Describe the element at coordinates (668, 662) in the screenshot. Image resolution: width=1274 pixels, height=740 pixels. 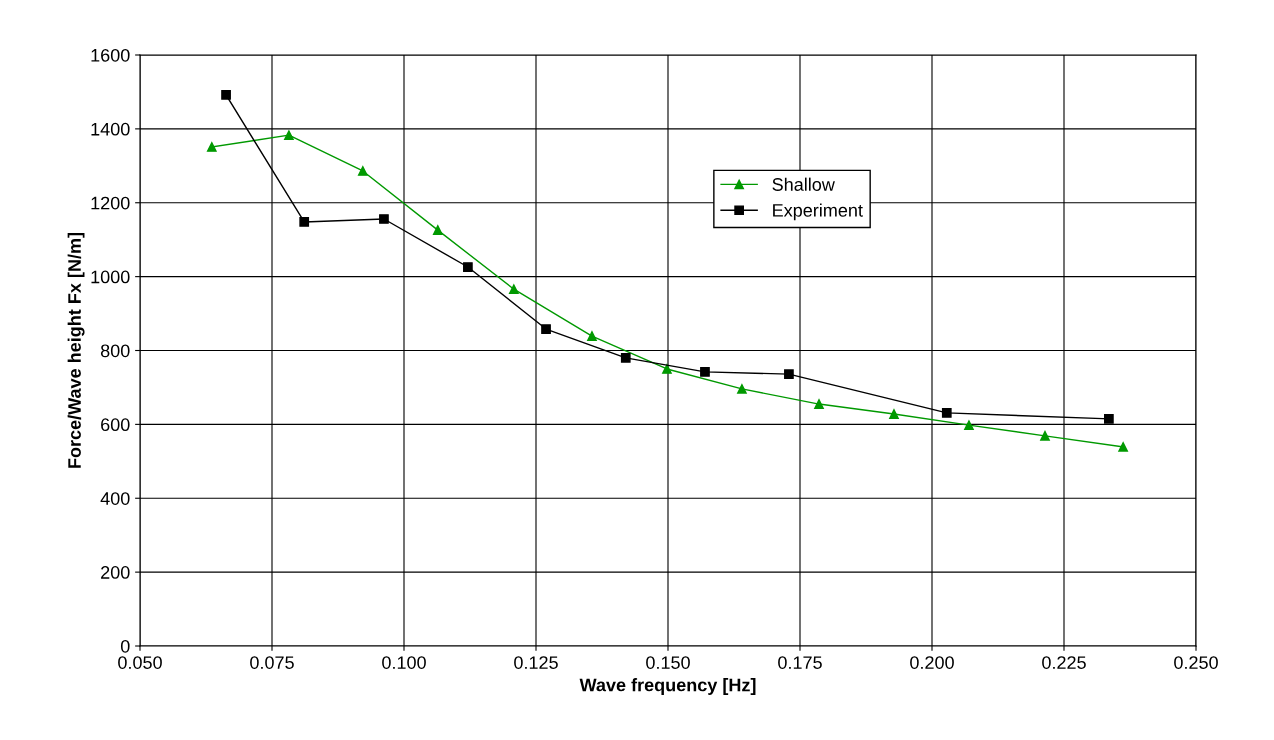
I see `x-tick-label: 0.150` at that location.